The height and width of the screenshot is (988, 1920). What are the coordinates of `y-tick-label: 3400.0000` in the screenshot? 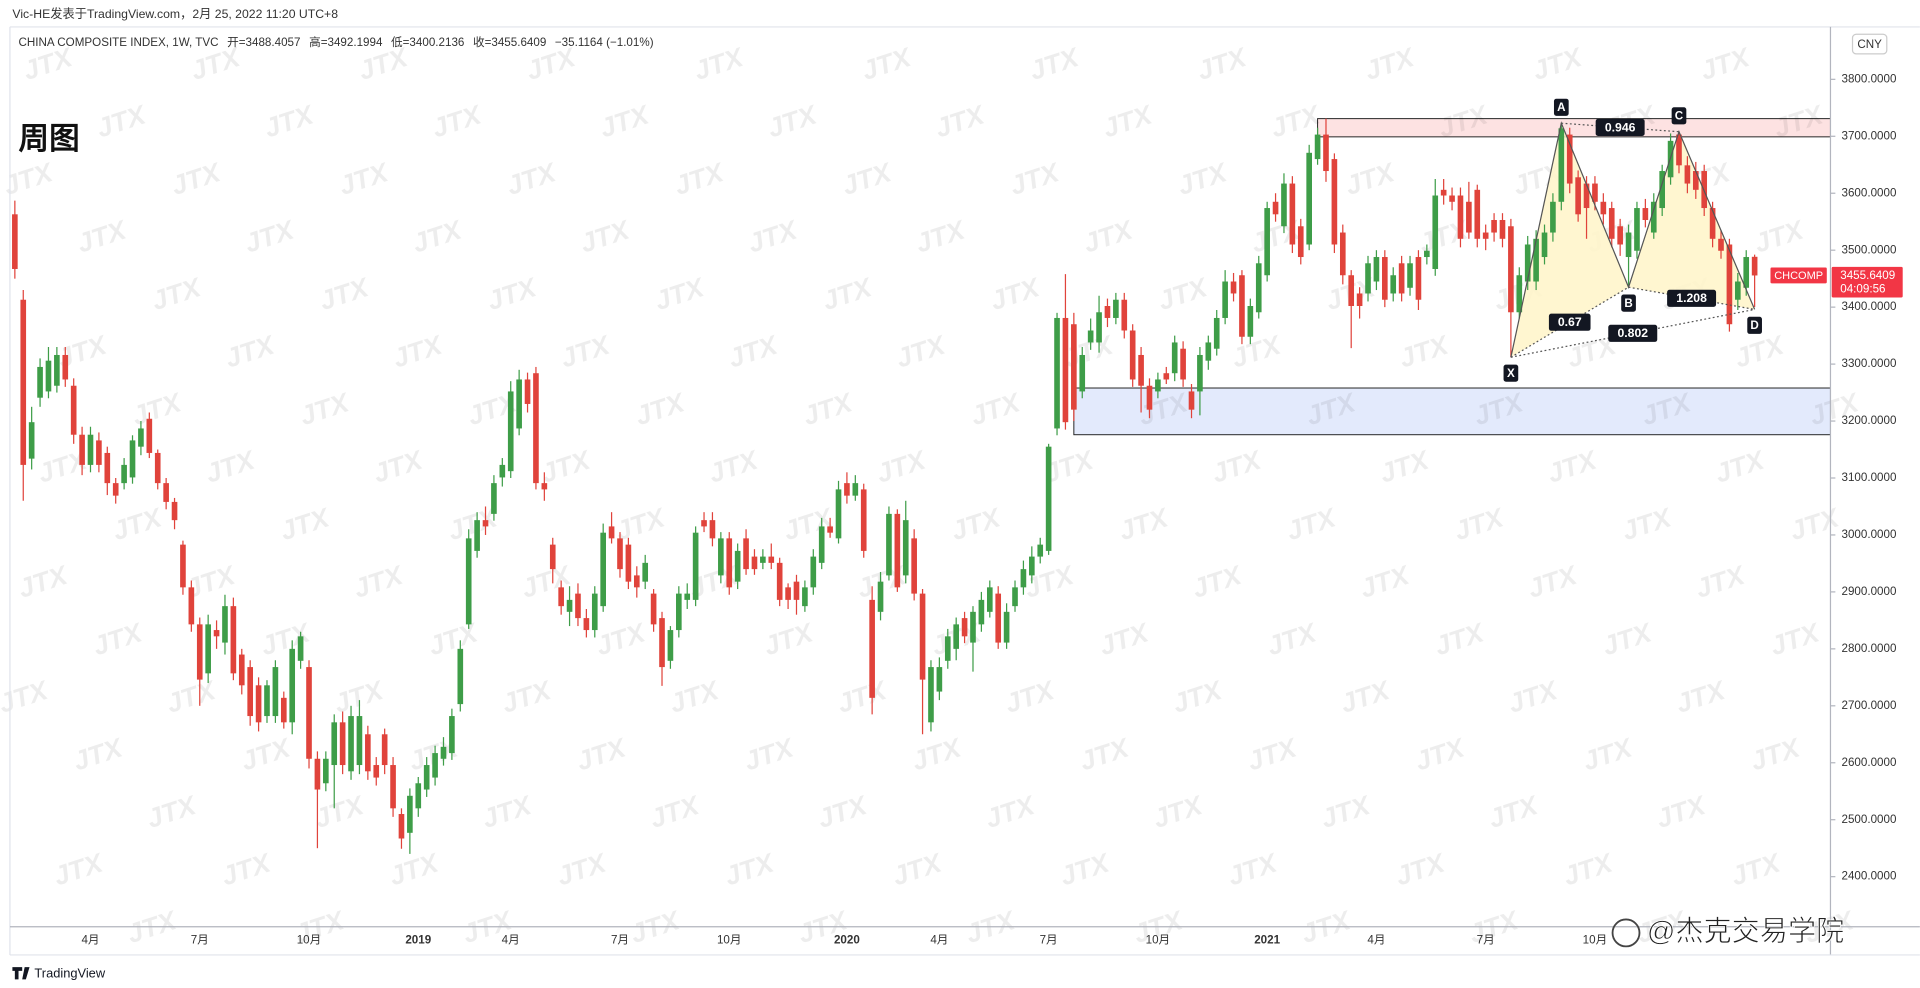 It's located at (1868, 306).